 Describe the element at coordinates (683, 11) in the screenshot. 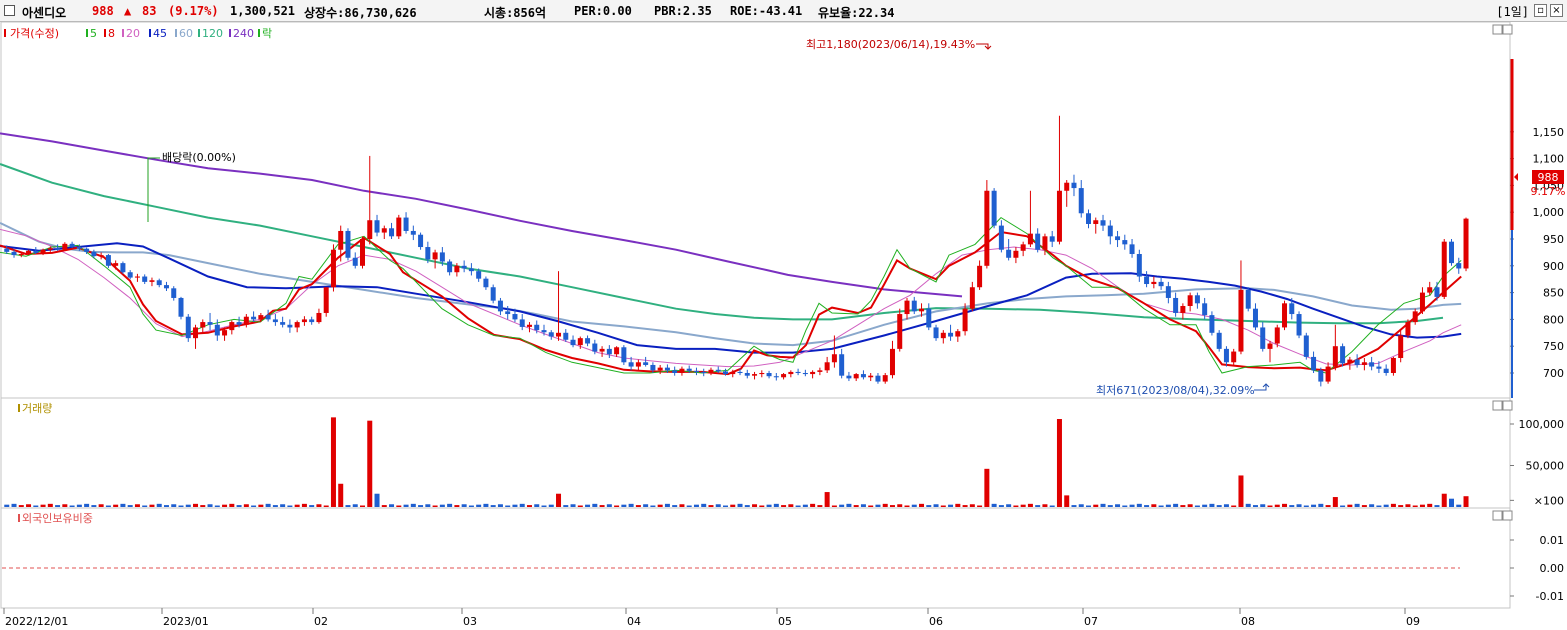

I see `pbr-value: PBR:2.35` at that location.